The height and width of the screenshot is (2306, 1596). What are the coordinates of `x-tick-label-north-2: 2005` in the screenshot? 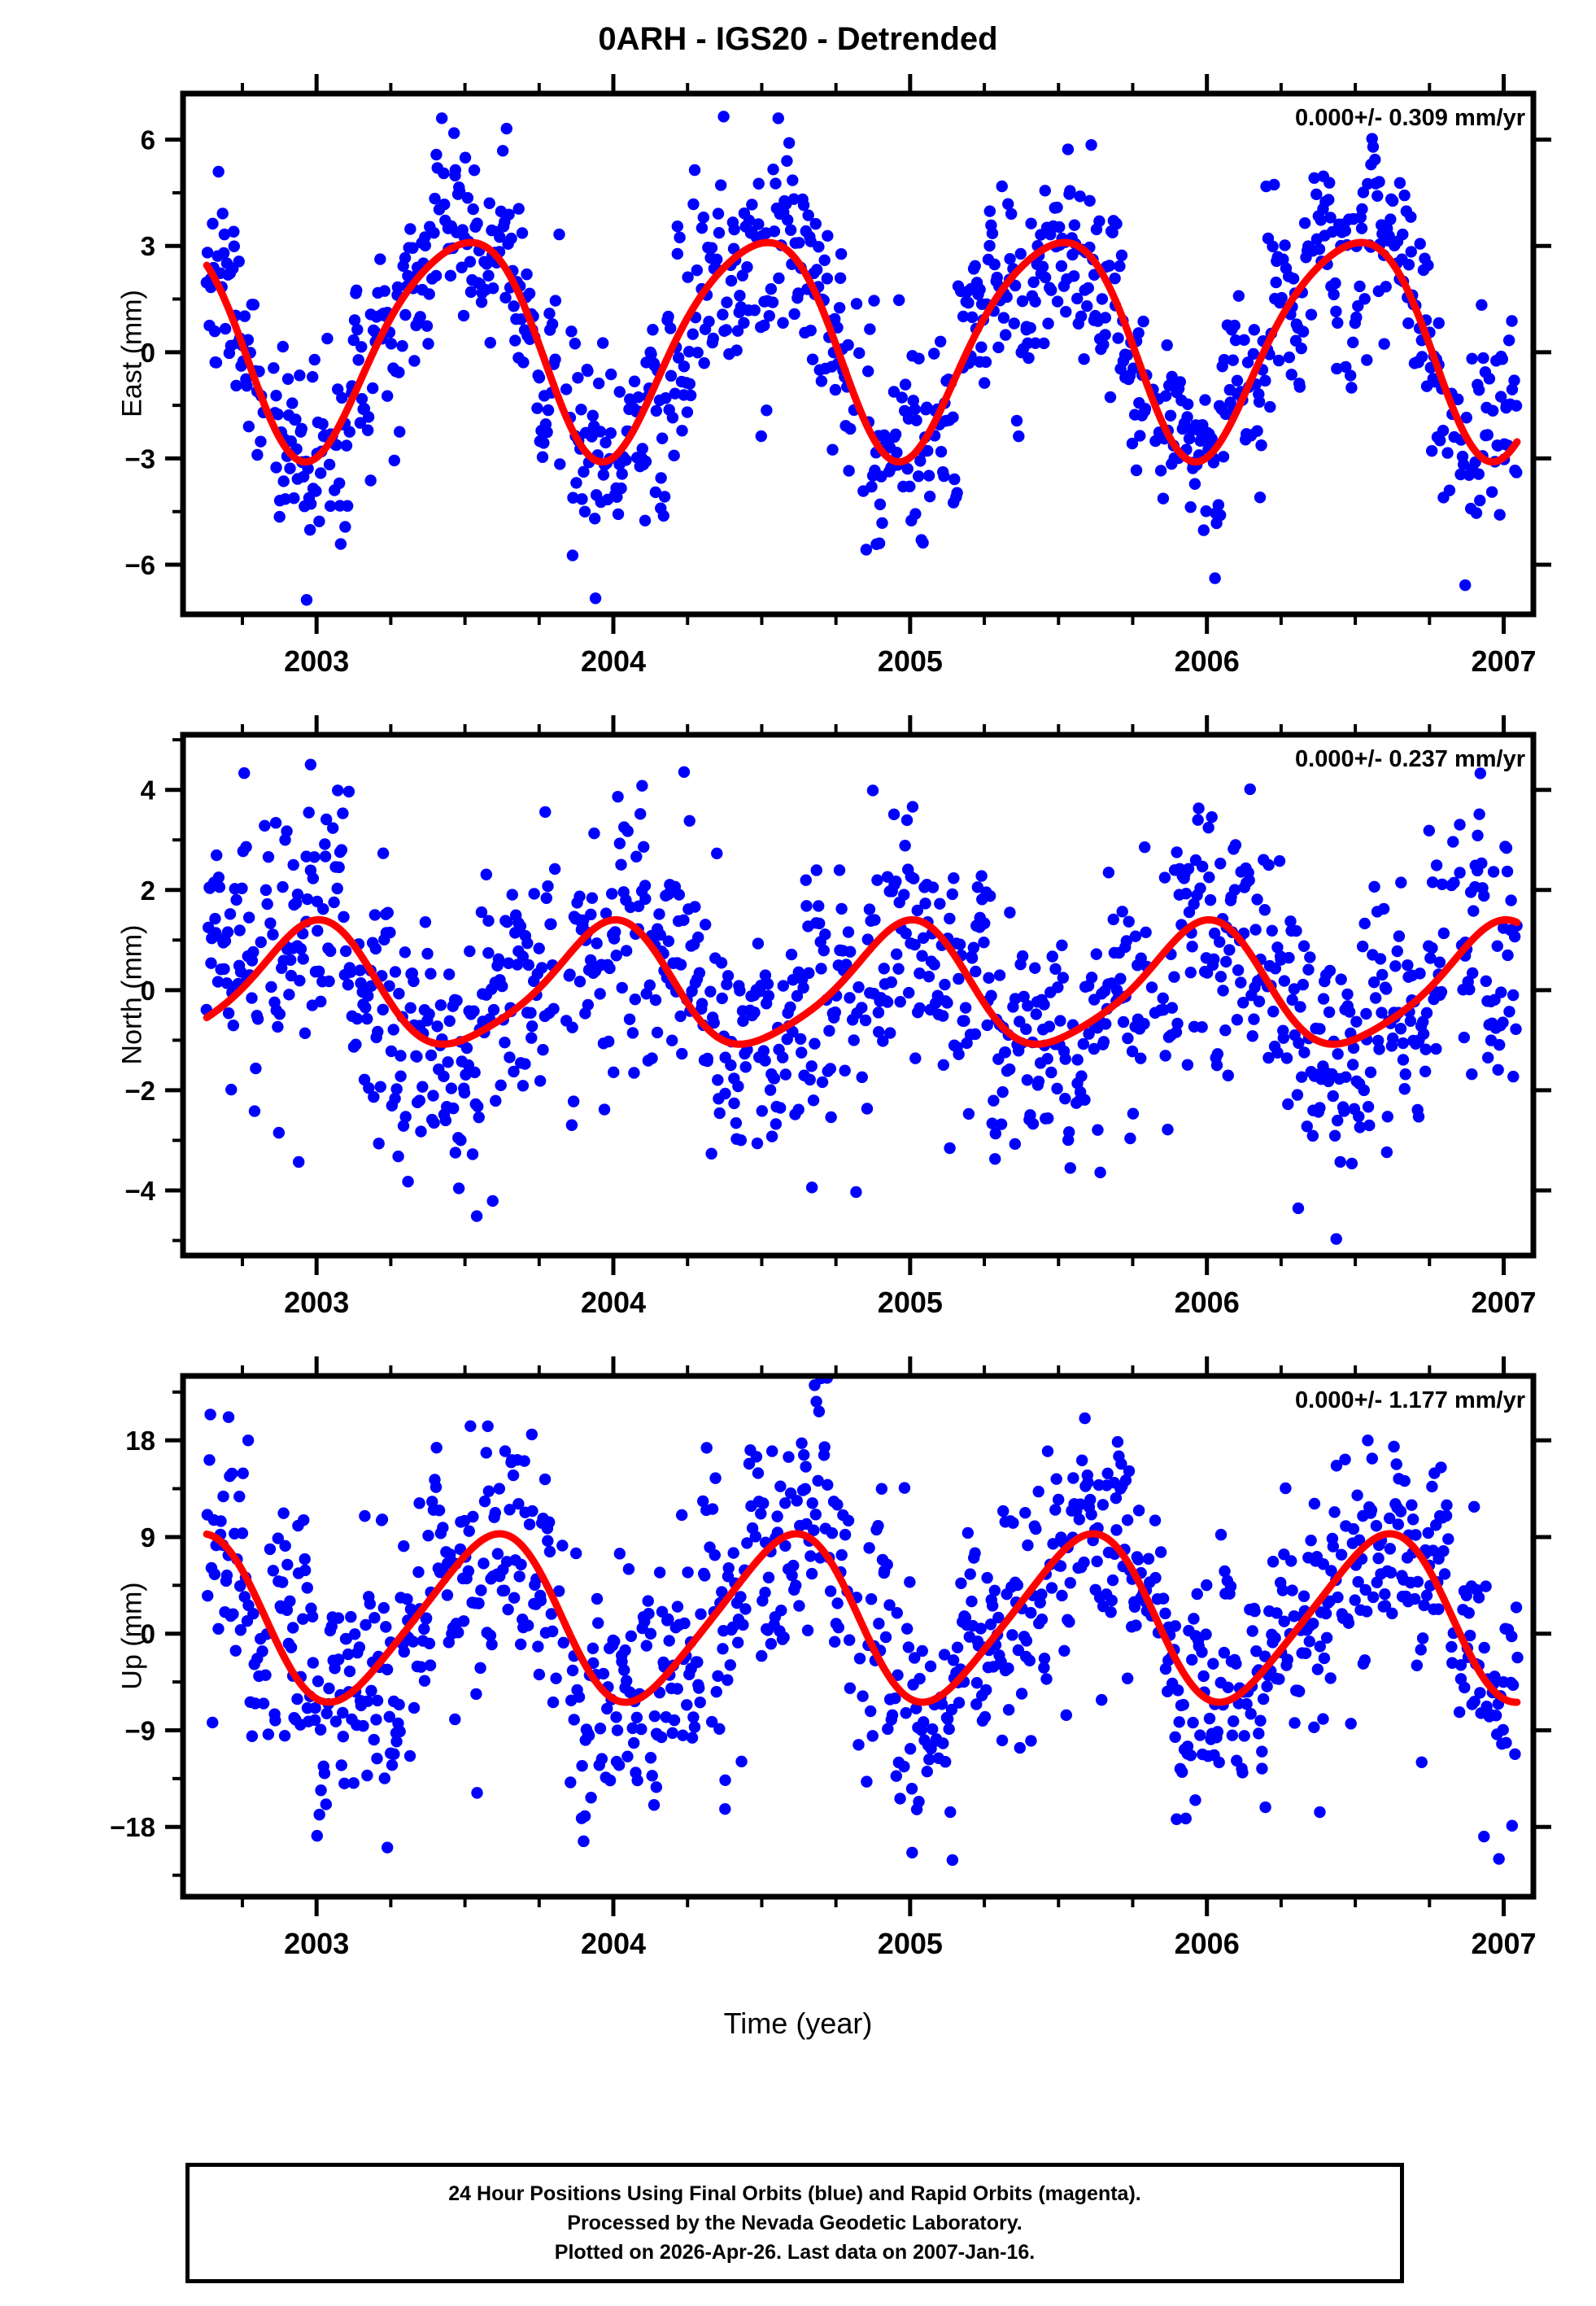 It's located at (910, 1302).